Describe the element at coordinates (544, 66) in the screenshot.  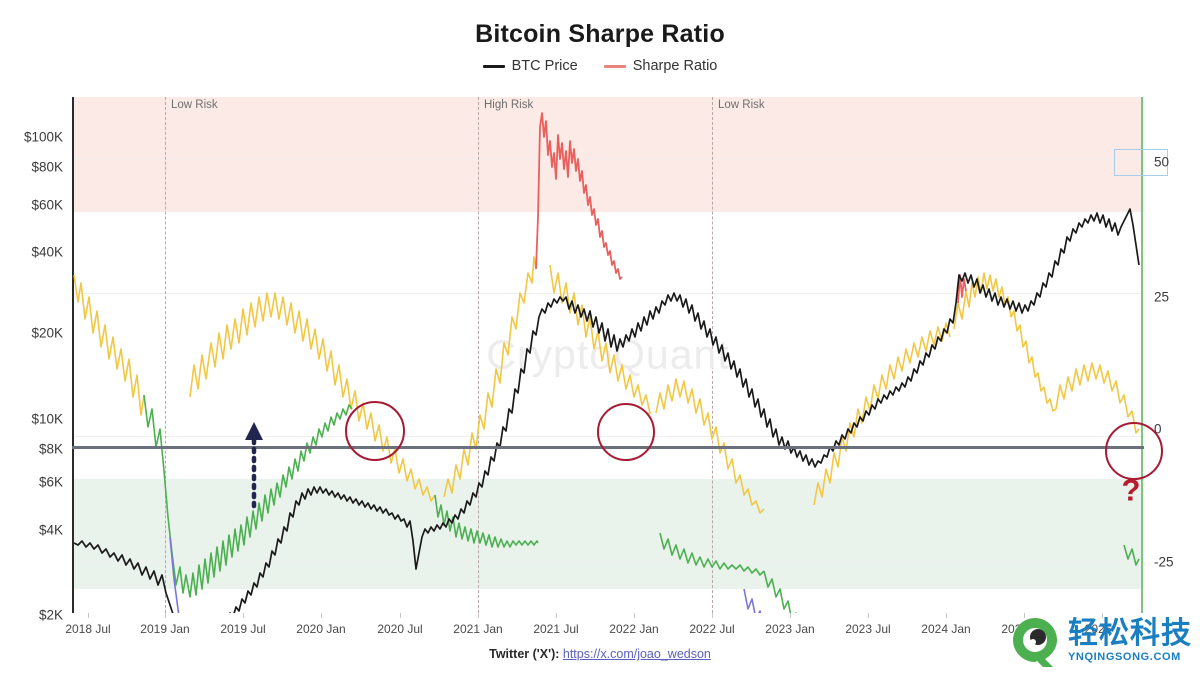
I see `legend-label-btc-price: BTC Price` at that location.